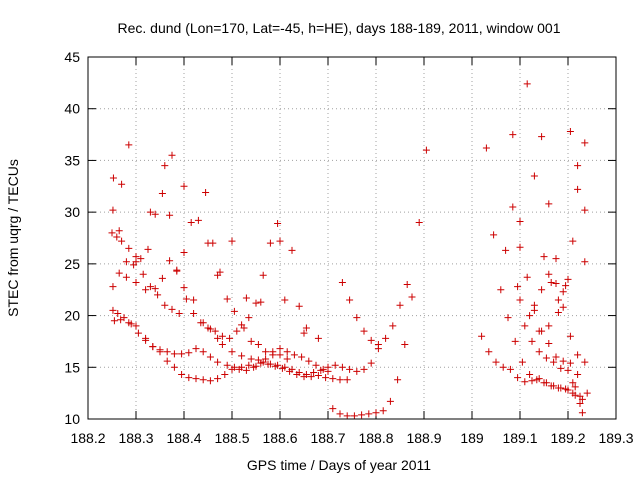  I want to click on x-tick-label: 188.2, so click(87, 438).